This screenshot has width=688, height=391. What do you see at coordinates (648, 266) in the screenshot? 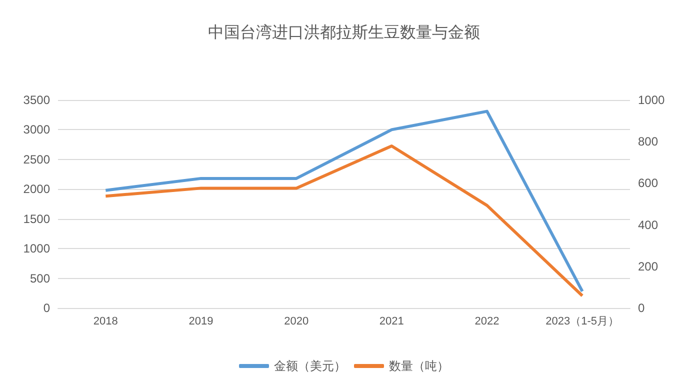
I see `y2-tick-label: 200` at bounding box center [648, 266].